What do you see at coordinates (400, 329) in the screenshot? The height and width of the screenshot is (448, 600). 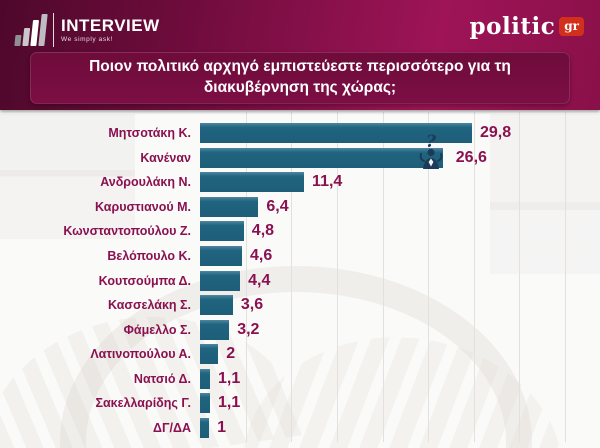 I see `bar-zone: 3,2` at bounding box center [400, 329].